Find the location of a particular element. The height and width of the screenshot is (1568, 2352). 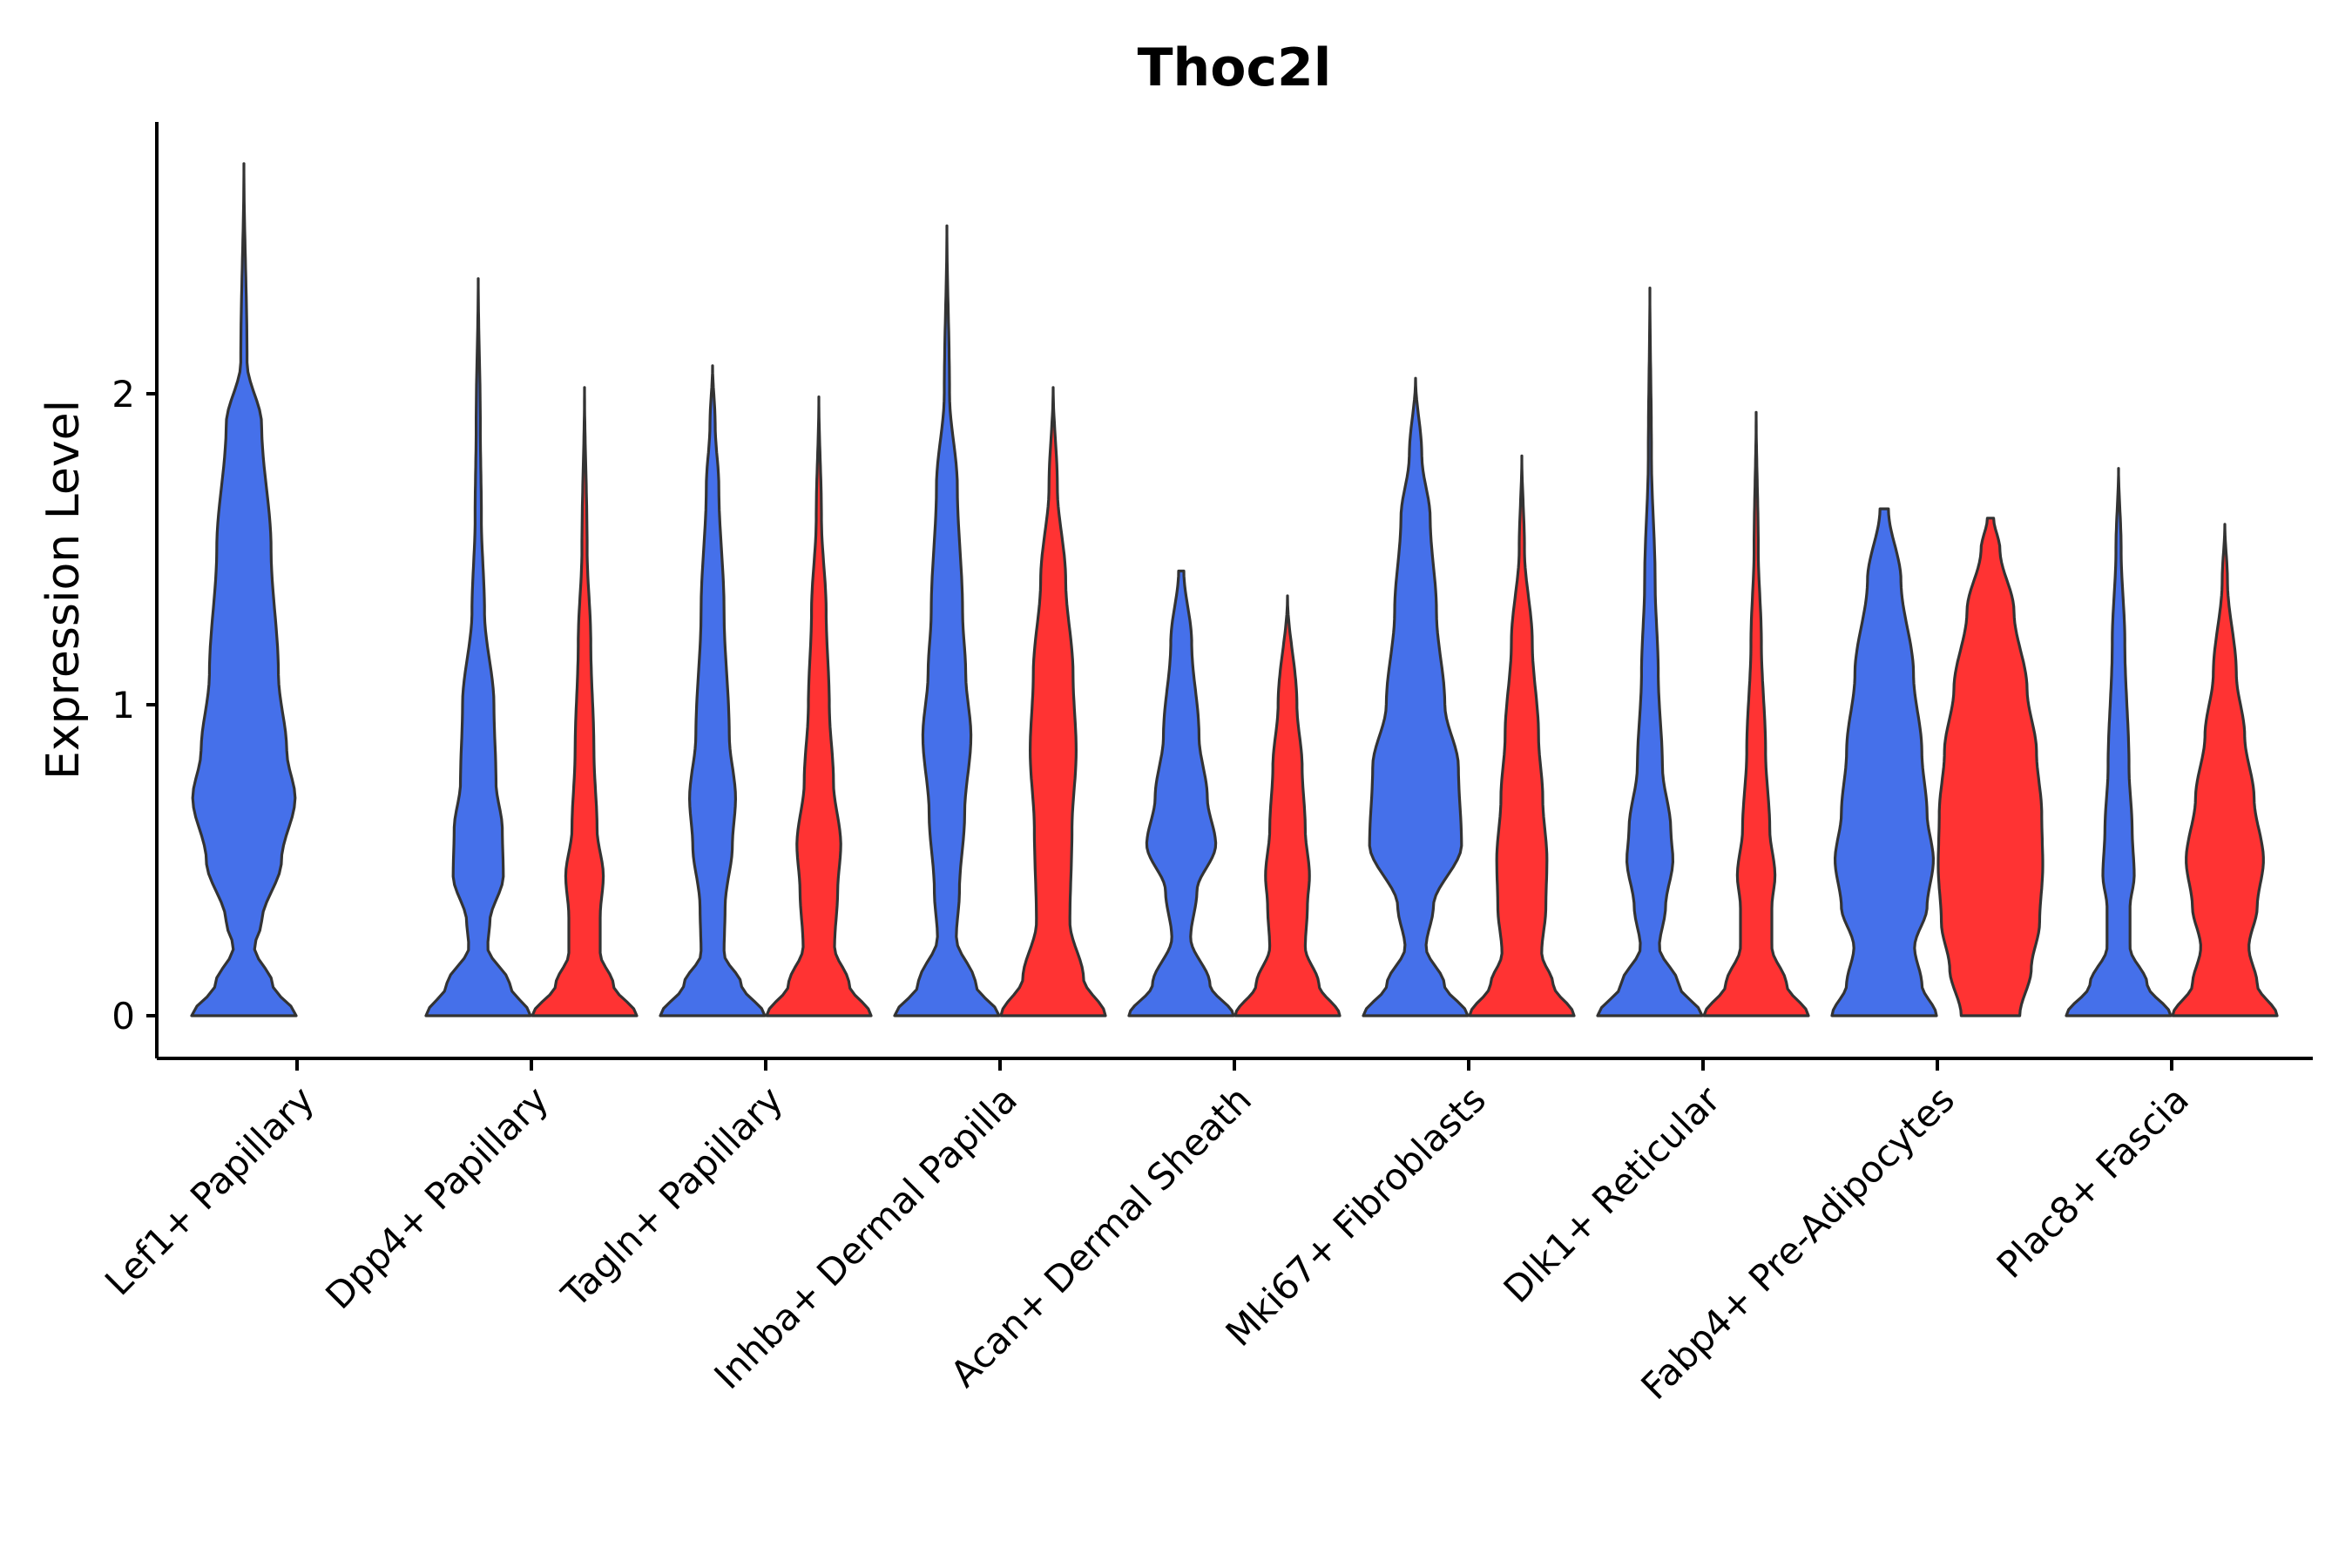

x-tick-label: Dpp4+ Papillary is located at coordinates (437, 1197).